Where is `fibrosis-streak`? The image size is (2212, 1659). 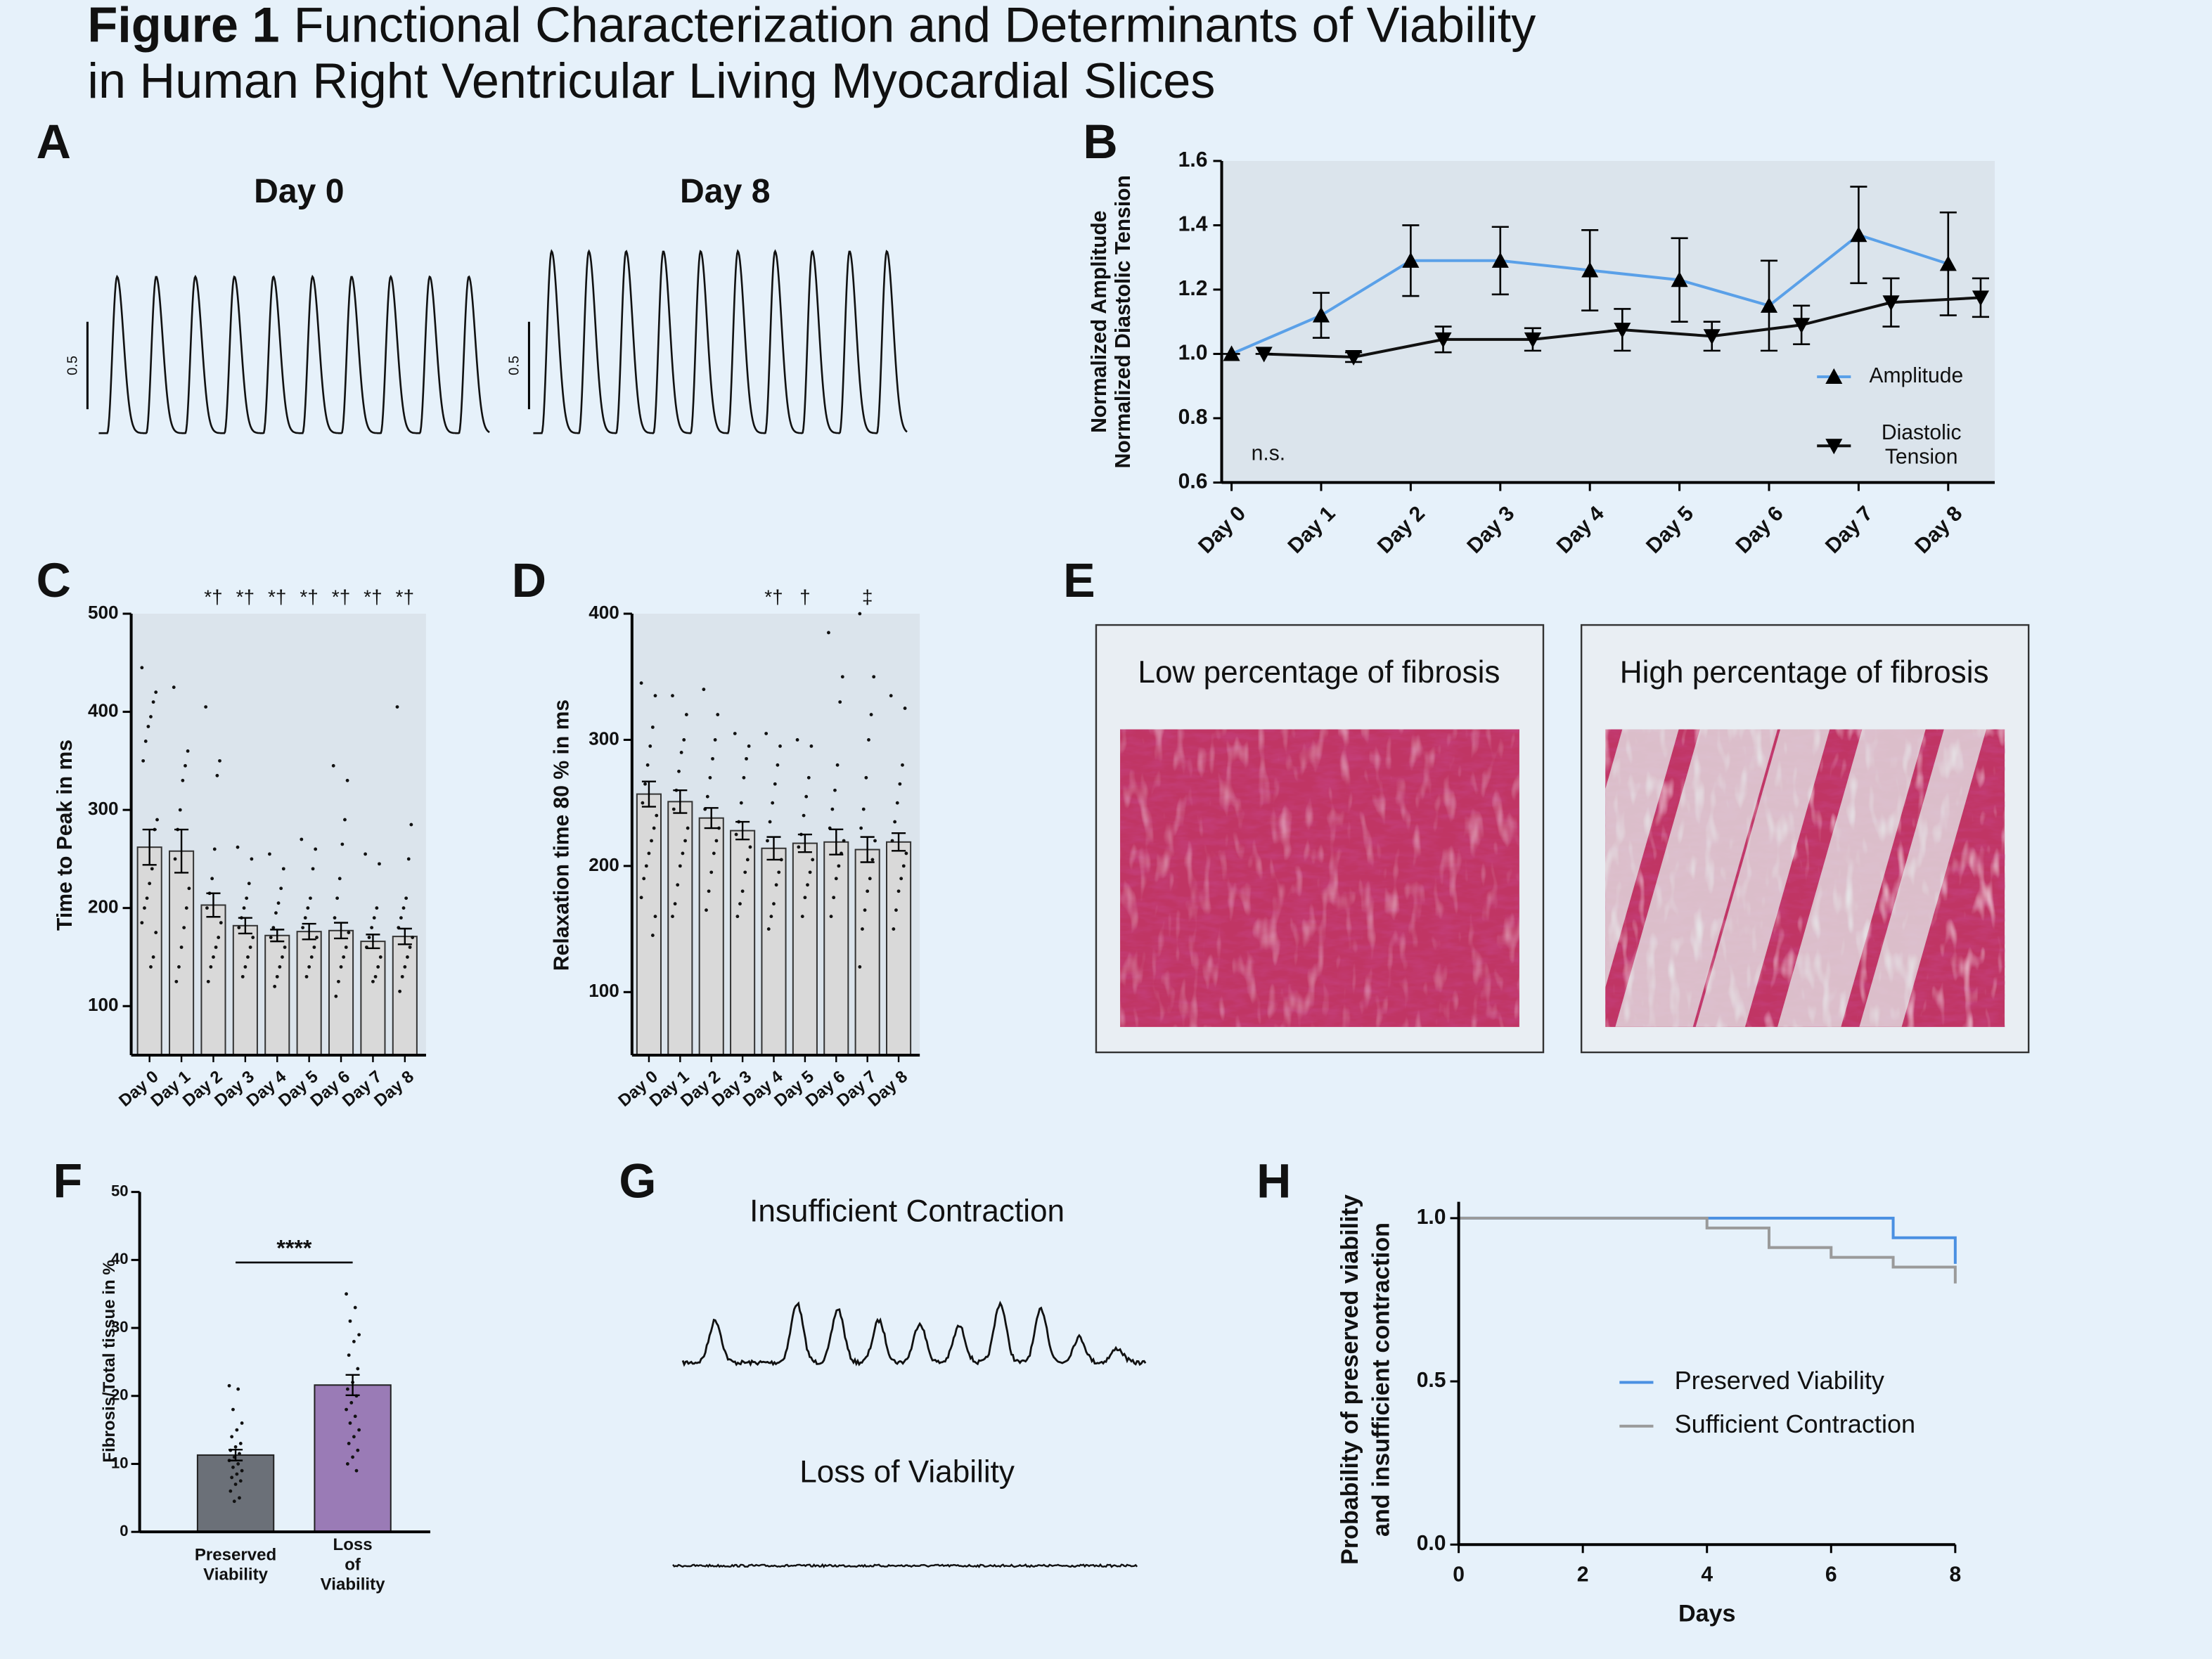 fibrosis-streak is located at coordinates (1763, 878).